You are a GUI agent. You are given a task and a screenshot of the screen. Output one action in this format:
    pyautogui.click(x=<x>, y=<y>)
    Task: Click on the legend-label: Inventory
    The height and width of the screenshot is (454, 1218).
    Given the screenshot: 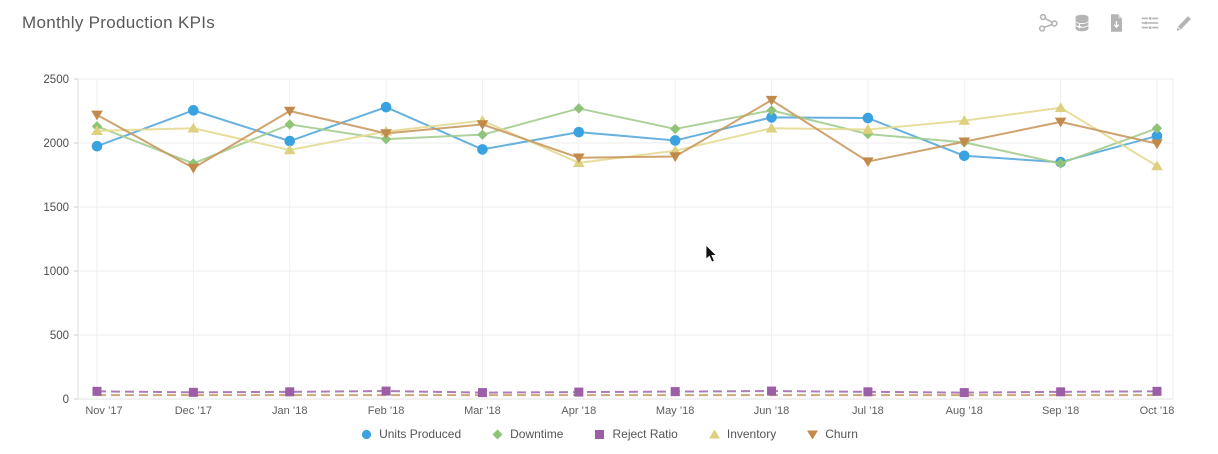 What is the action you would take?
    pyautogui.click(x=751, y=434)
    